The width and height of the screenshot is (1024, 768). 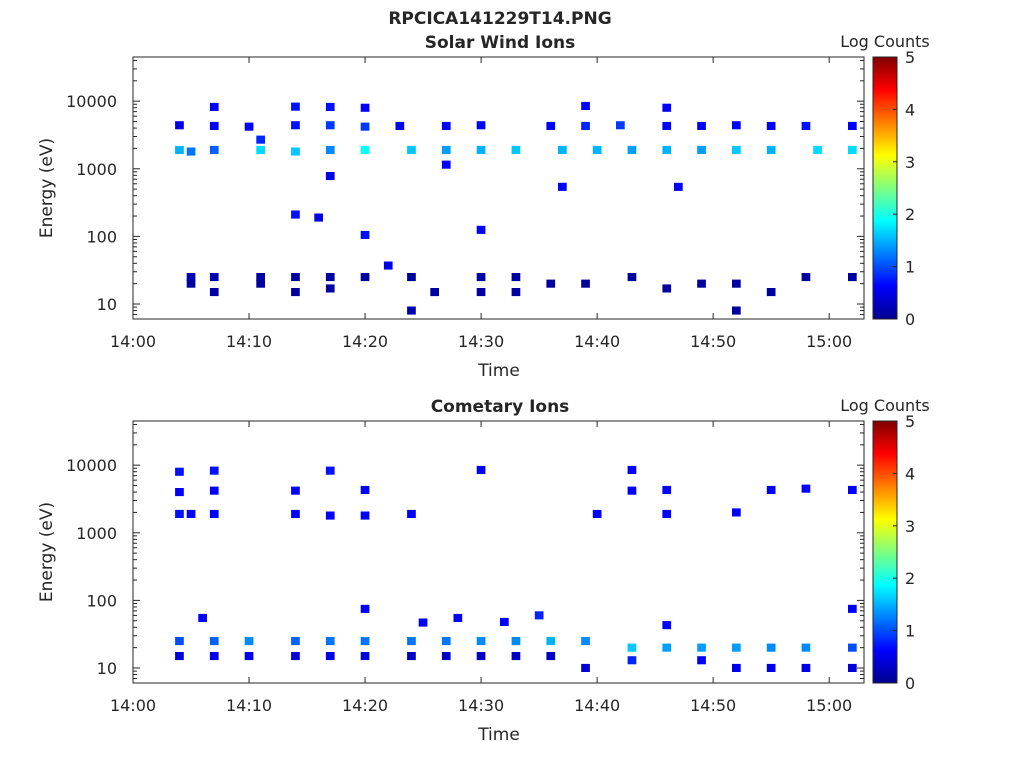 I want to click on panel-title: Cometary Ions, so click(x=500, y=407).